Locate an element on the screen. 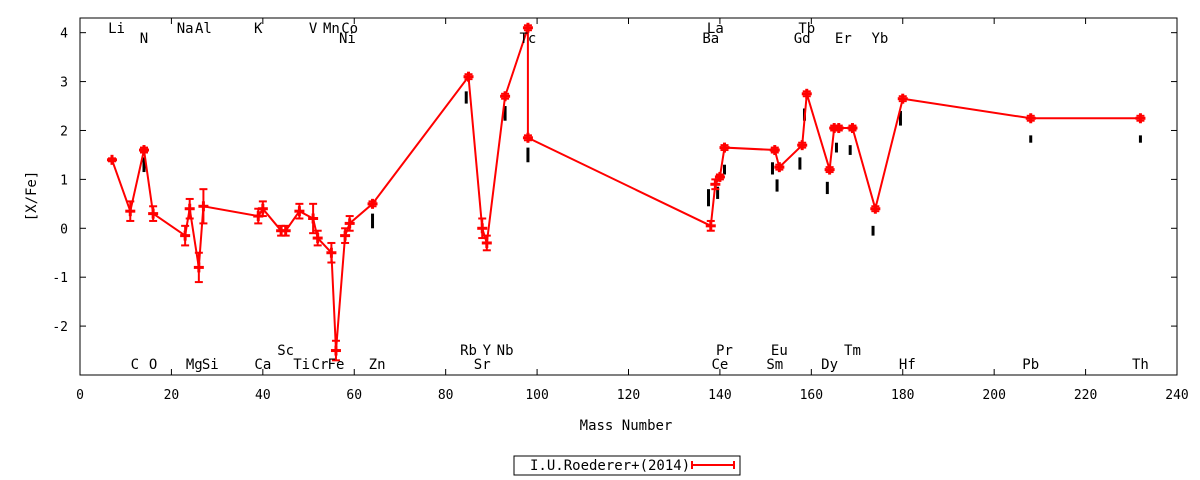  legend: I.U.Roederer+(2014) is located at coordinates (627, 465).